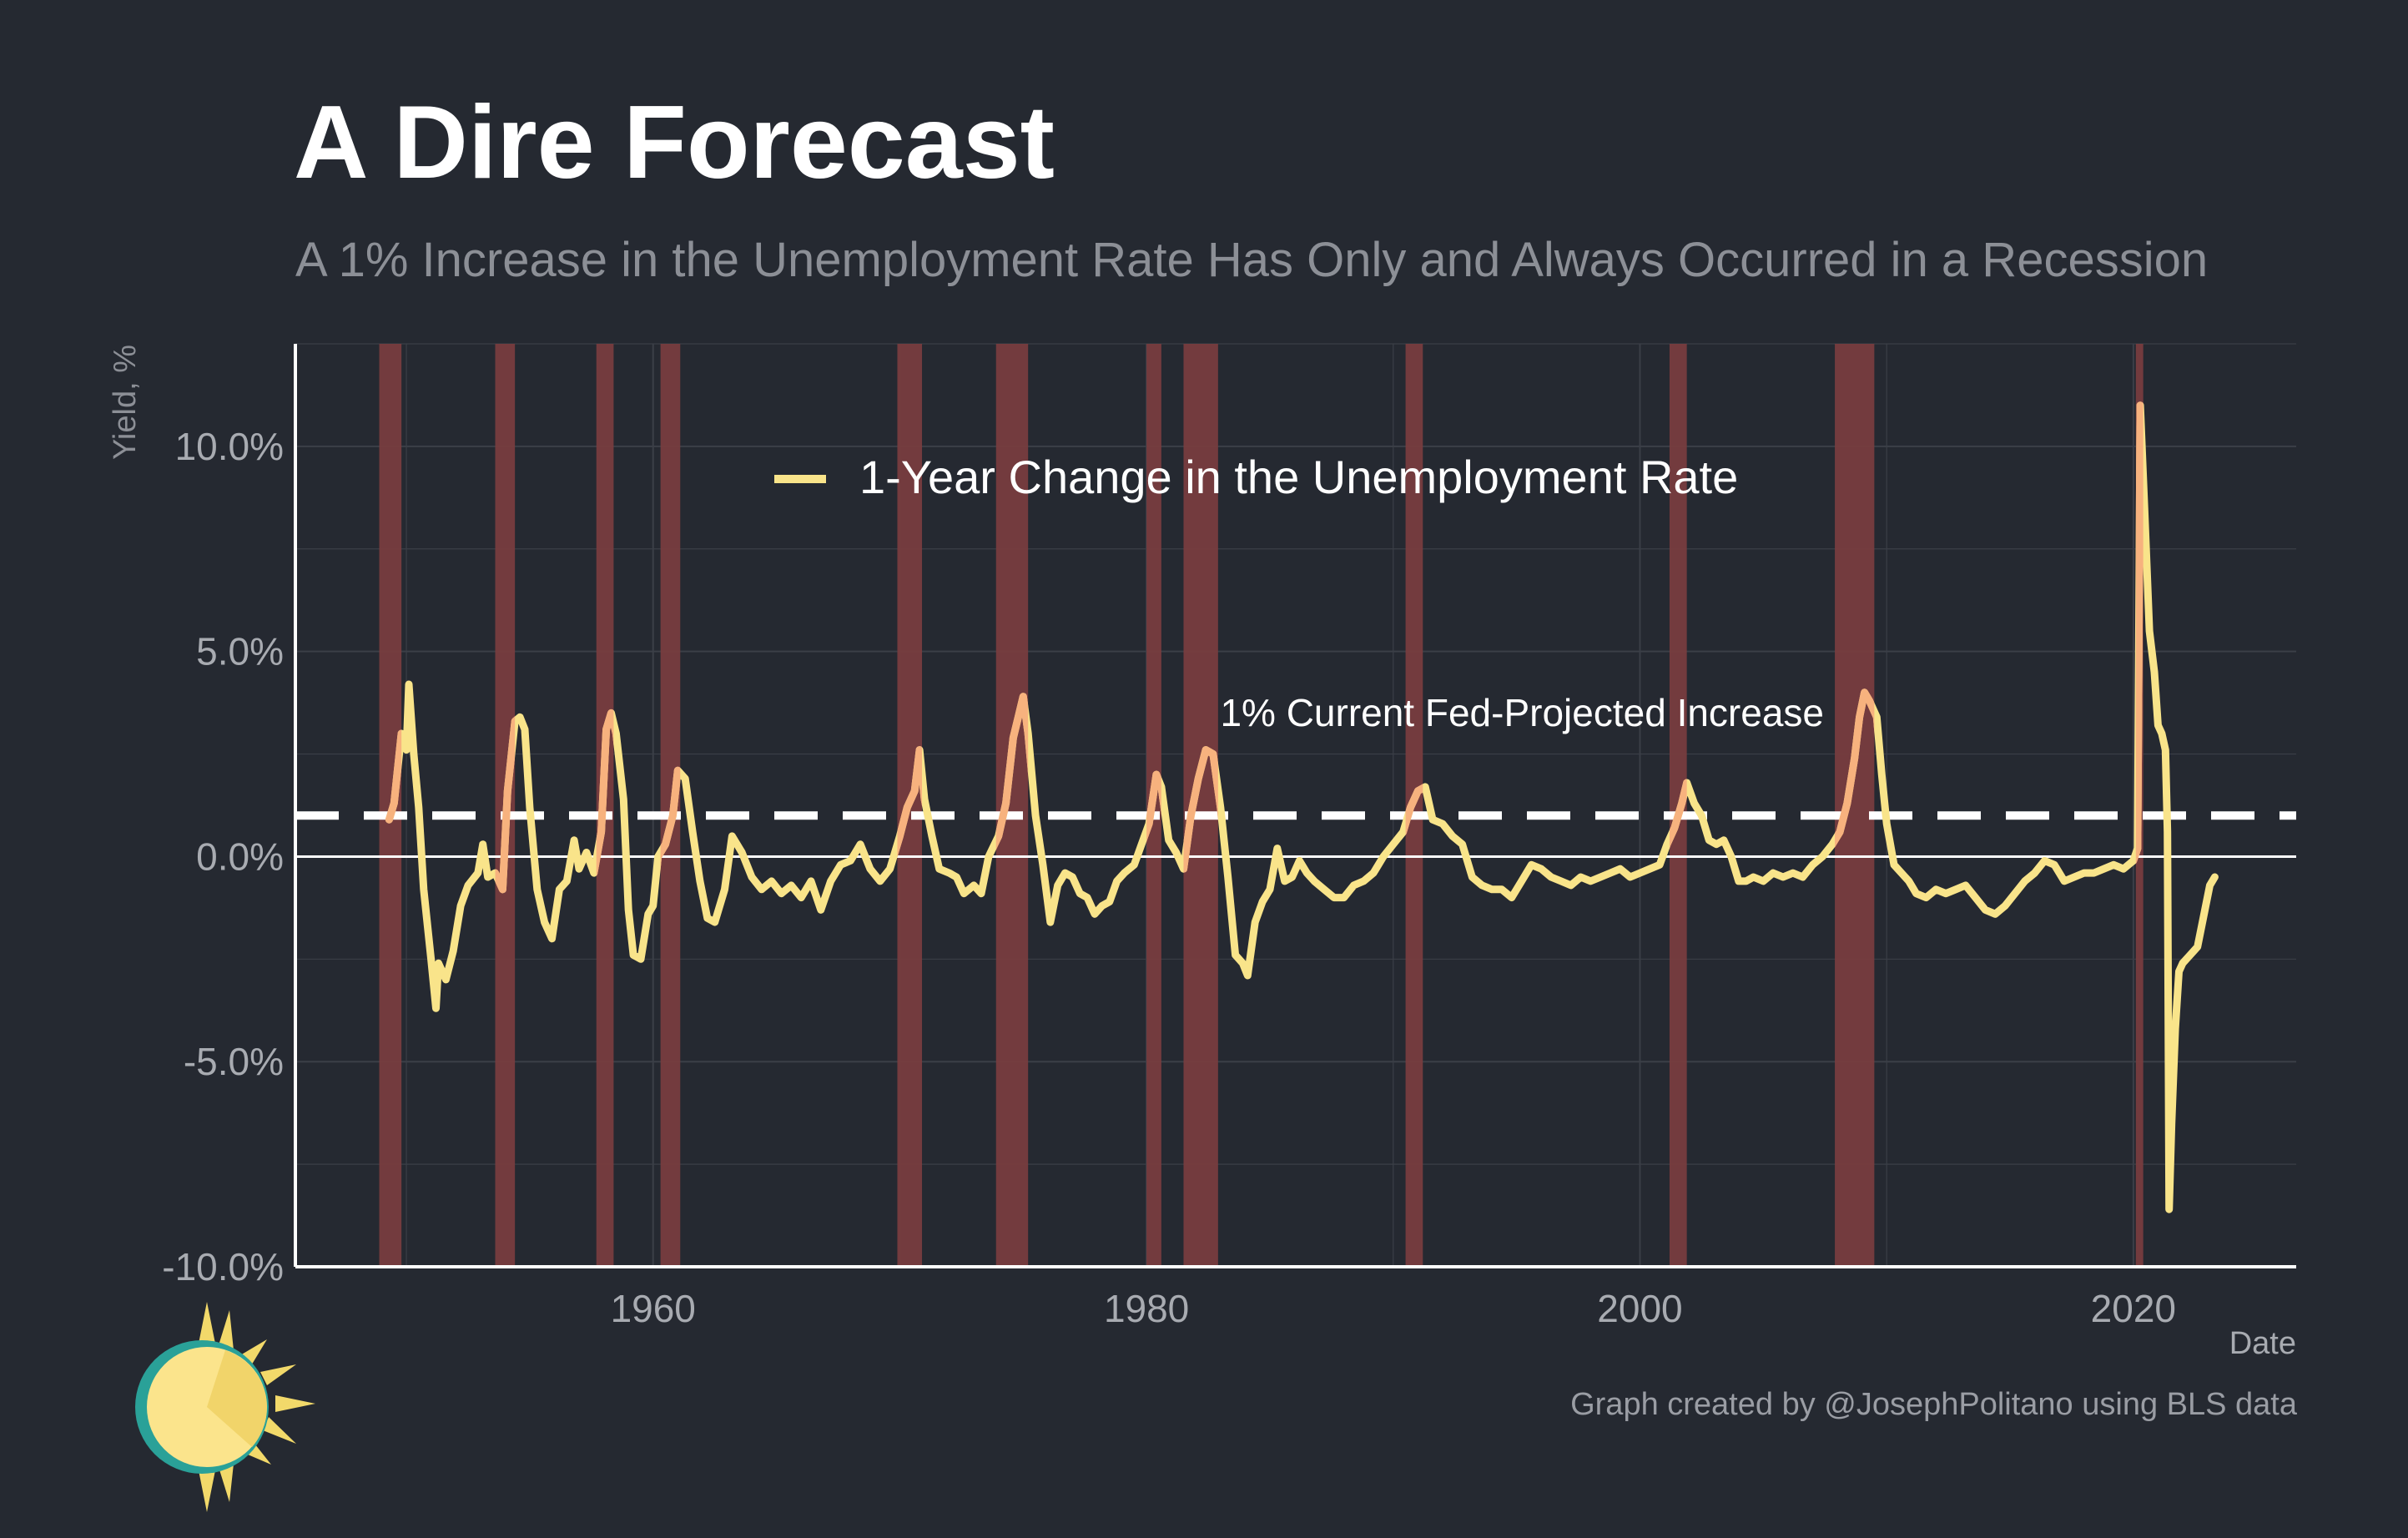  I want to click on reference-line-label: 1% Current Fed-Projected Increase, so click(1522, 712).